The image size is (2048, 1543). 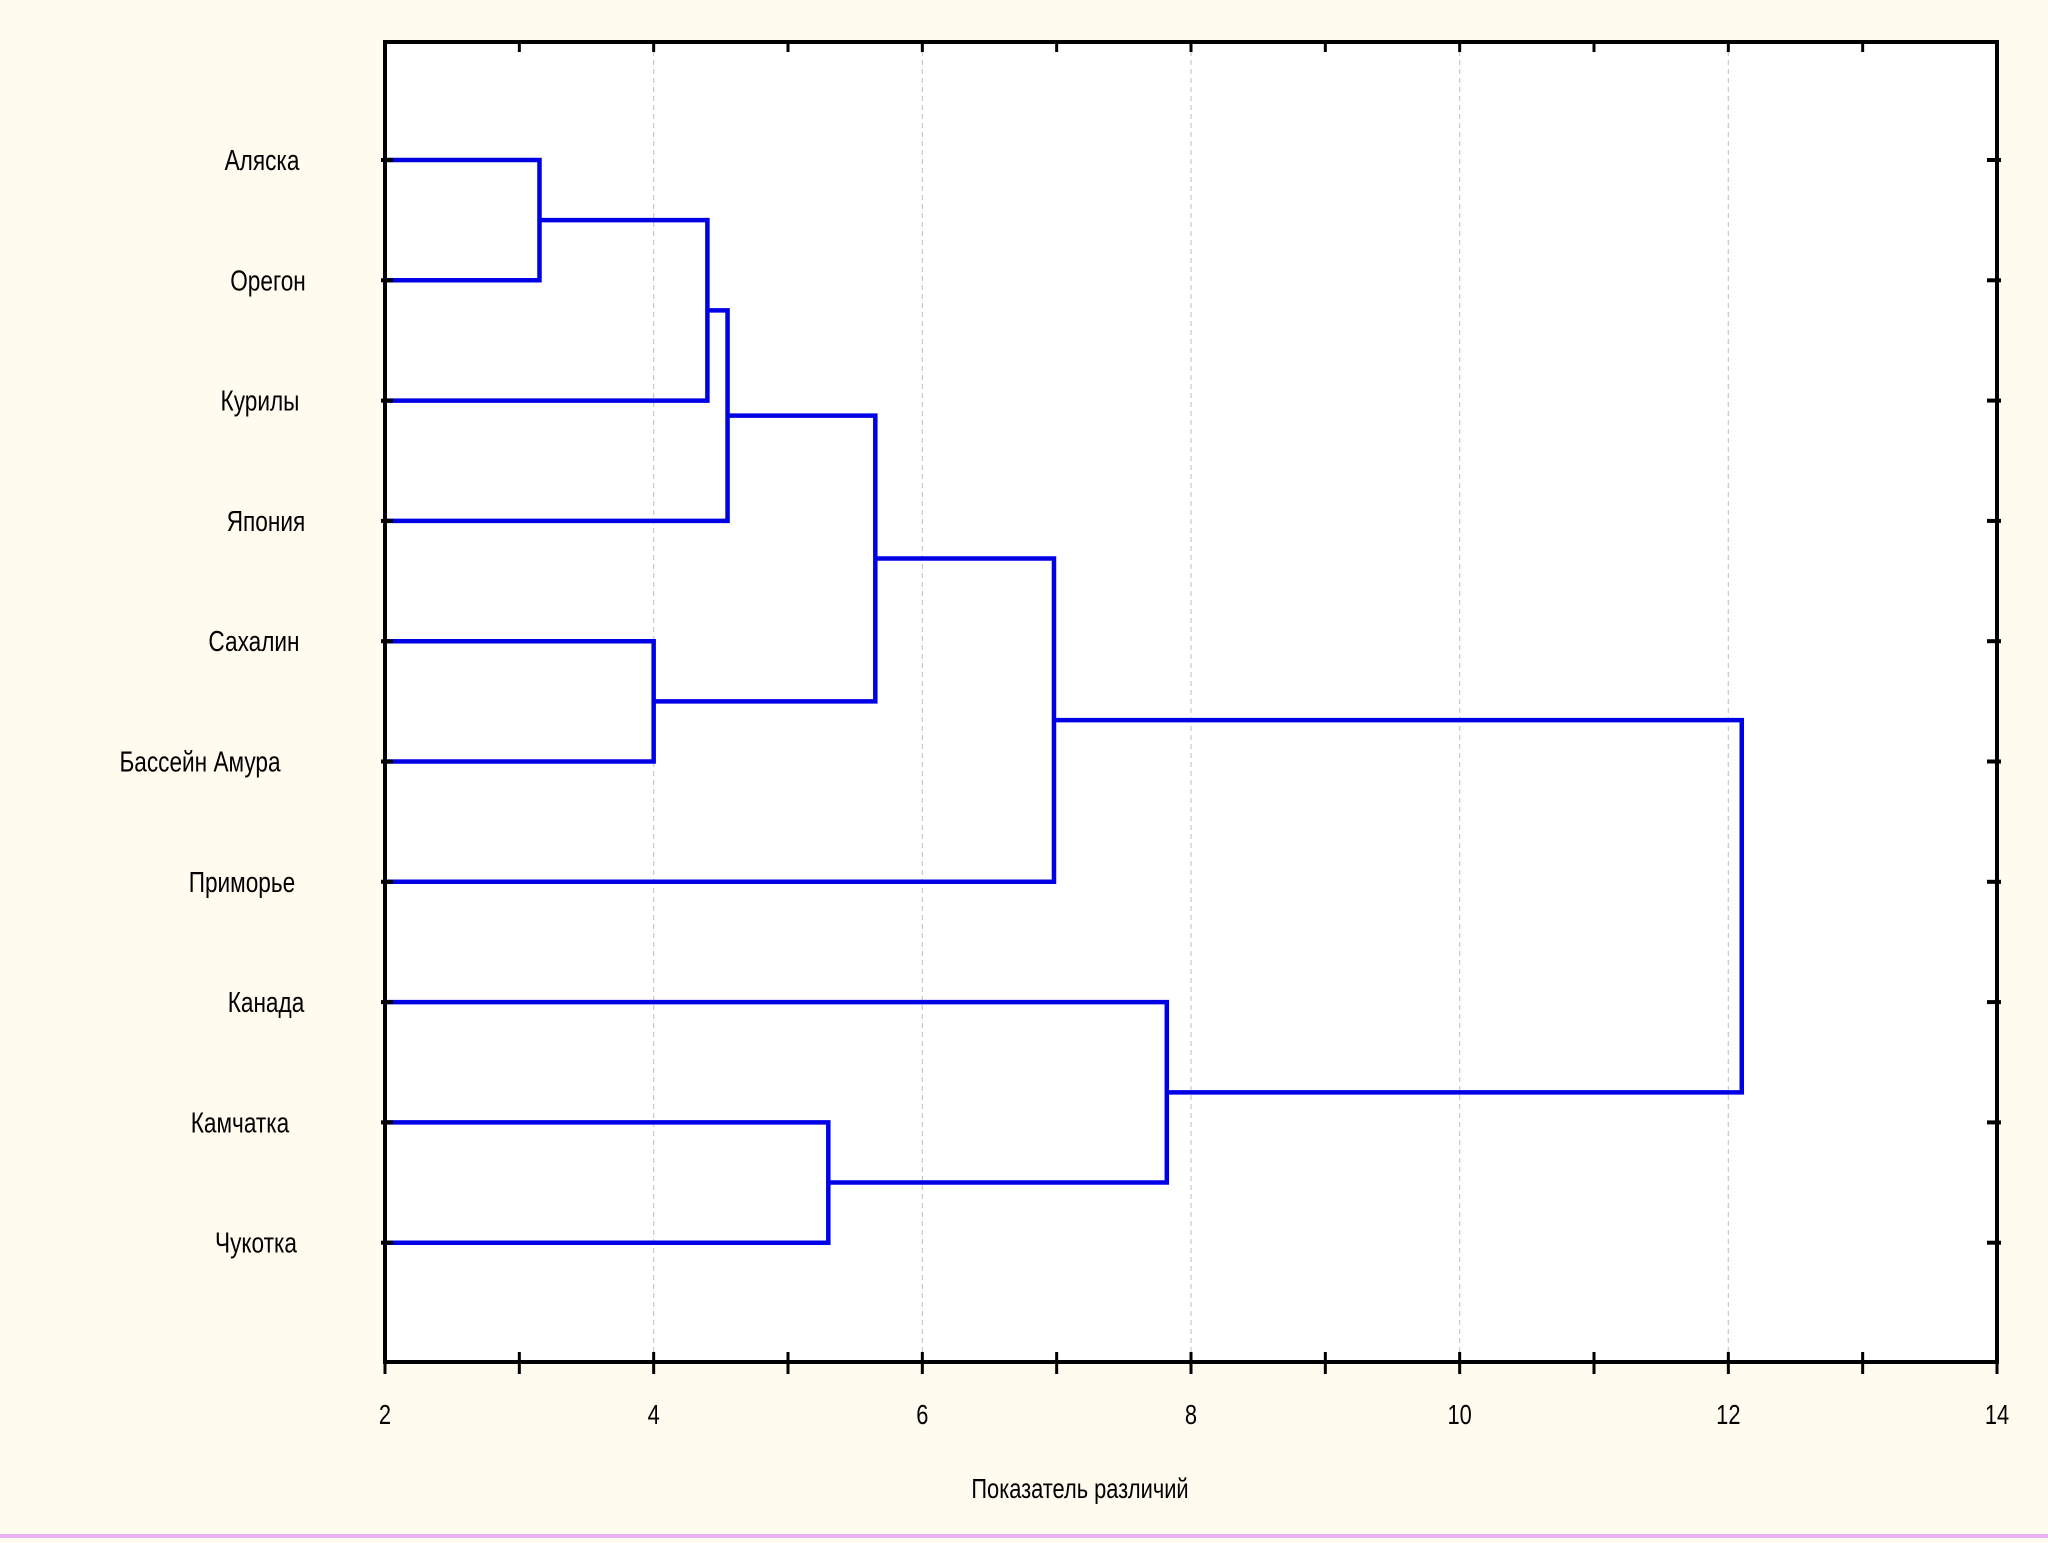 What do you see at coordinates (1079, 1488) in the screenshot?
I see `x-axis-title: Показатель различий` at bounding box center [1079, 1488].